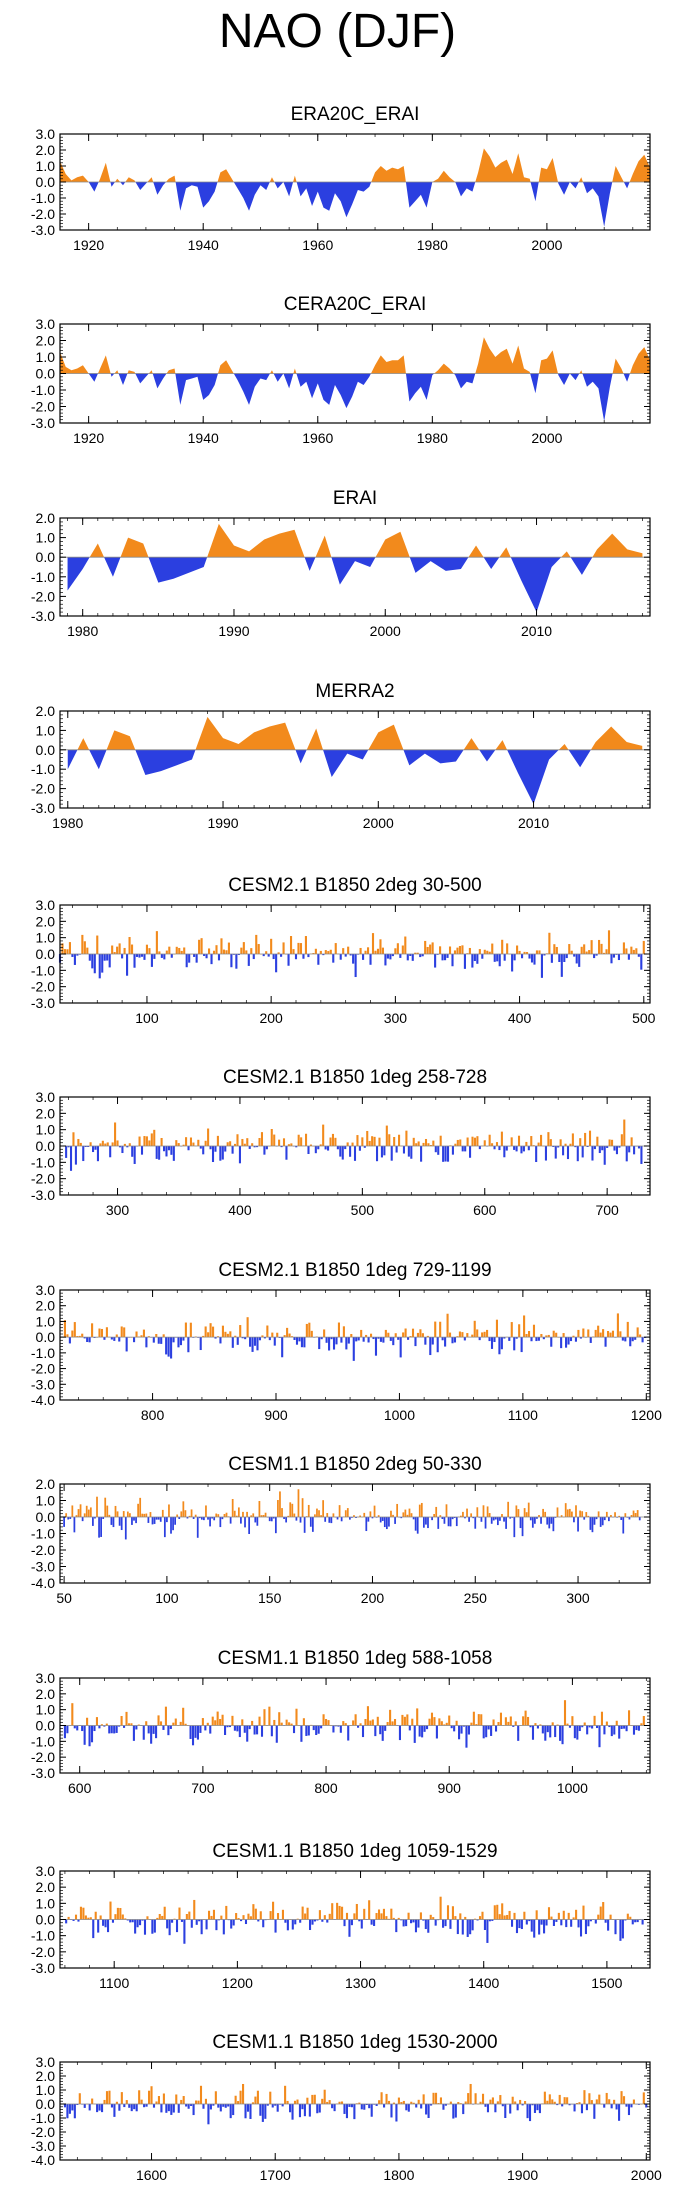 The height and width of the screenshot is (2212, 675). I want to click on y-tick-label: 3.0, so click(46, 1678).